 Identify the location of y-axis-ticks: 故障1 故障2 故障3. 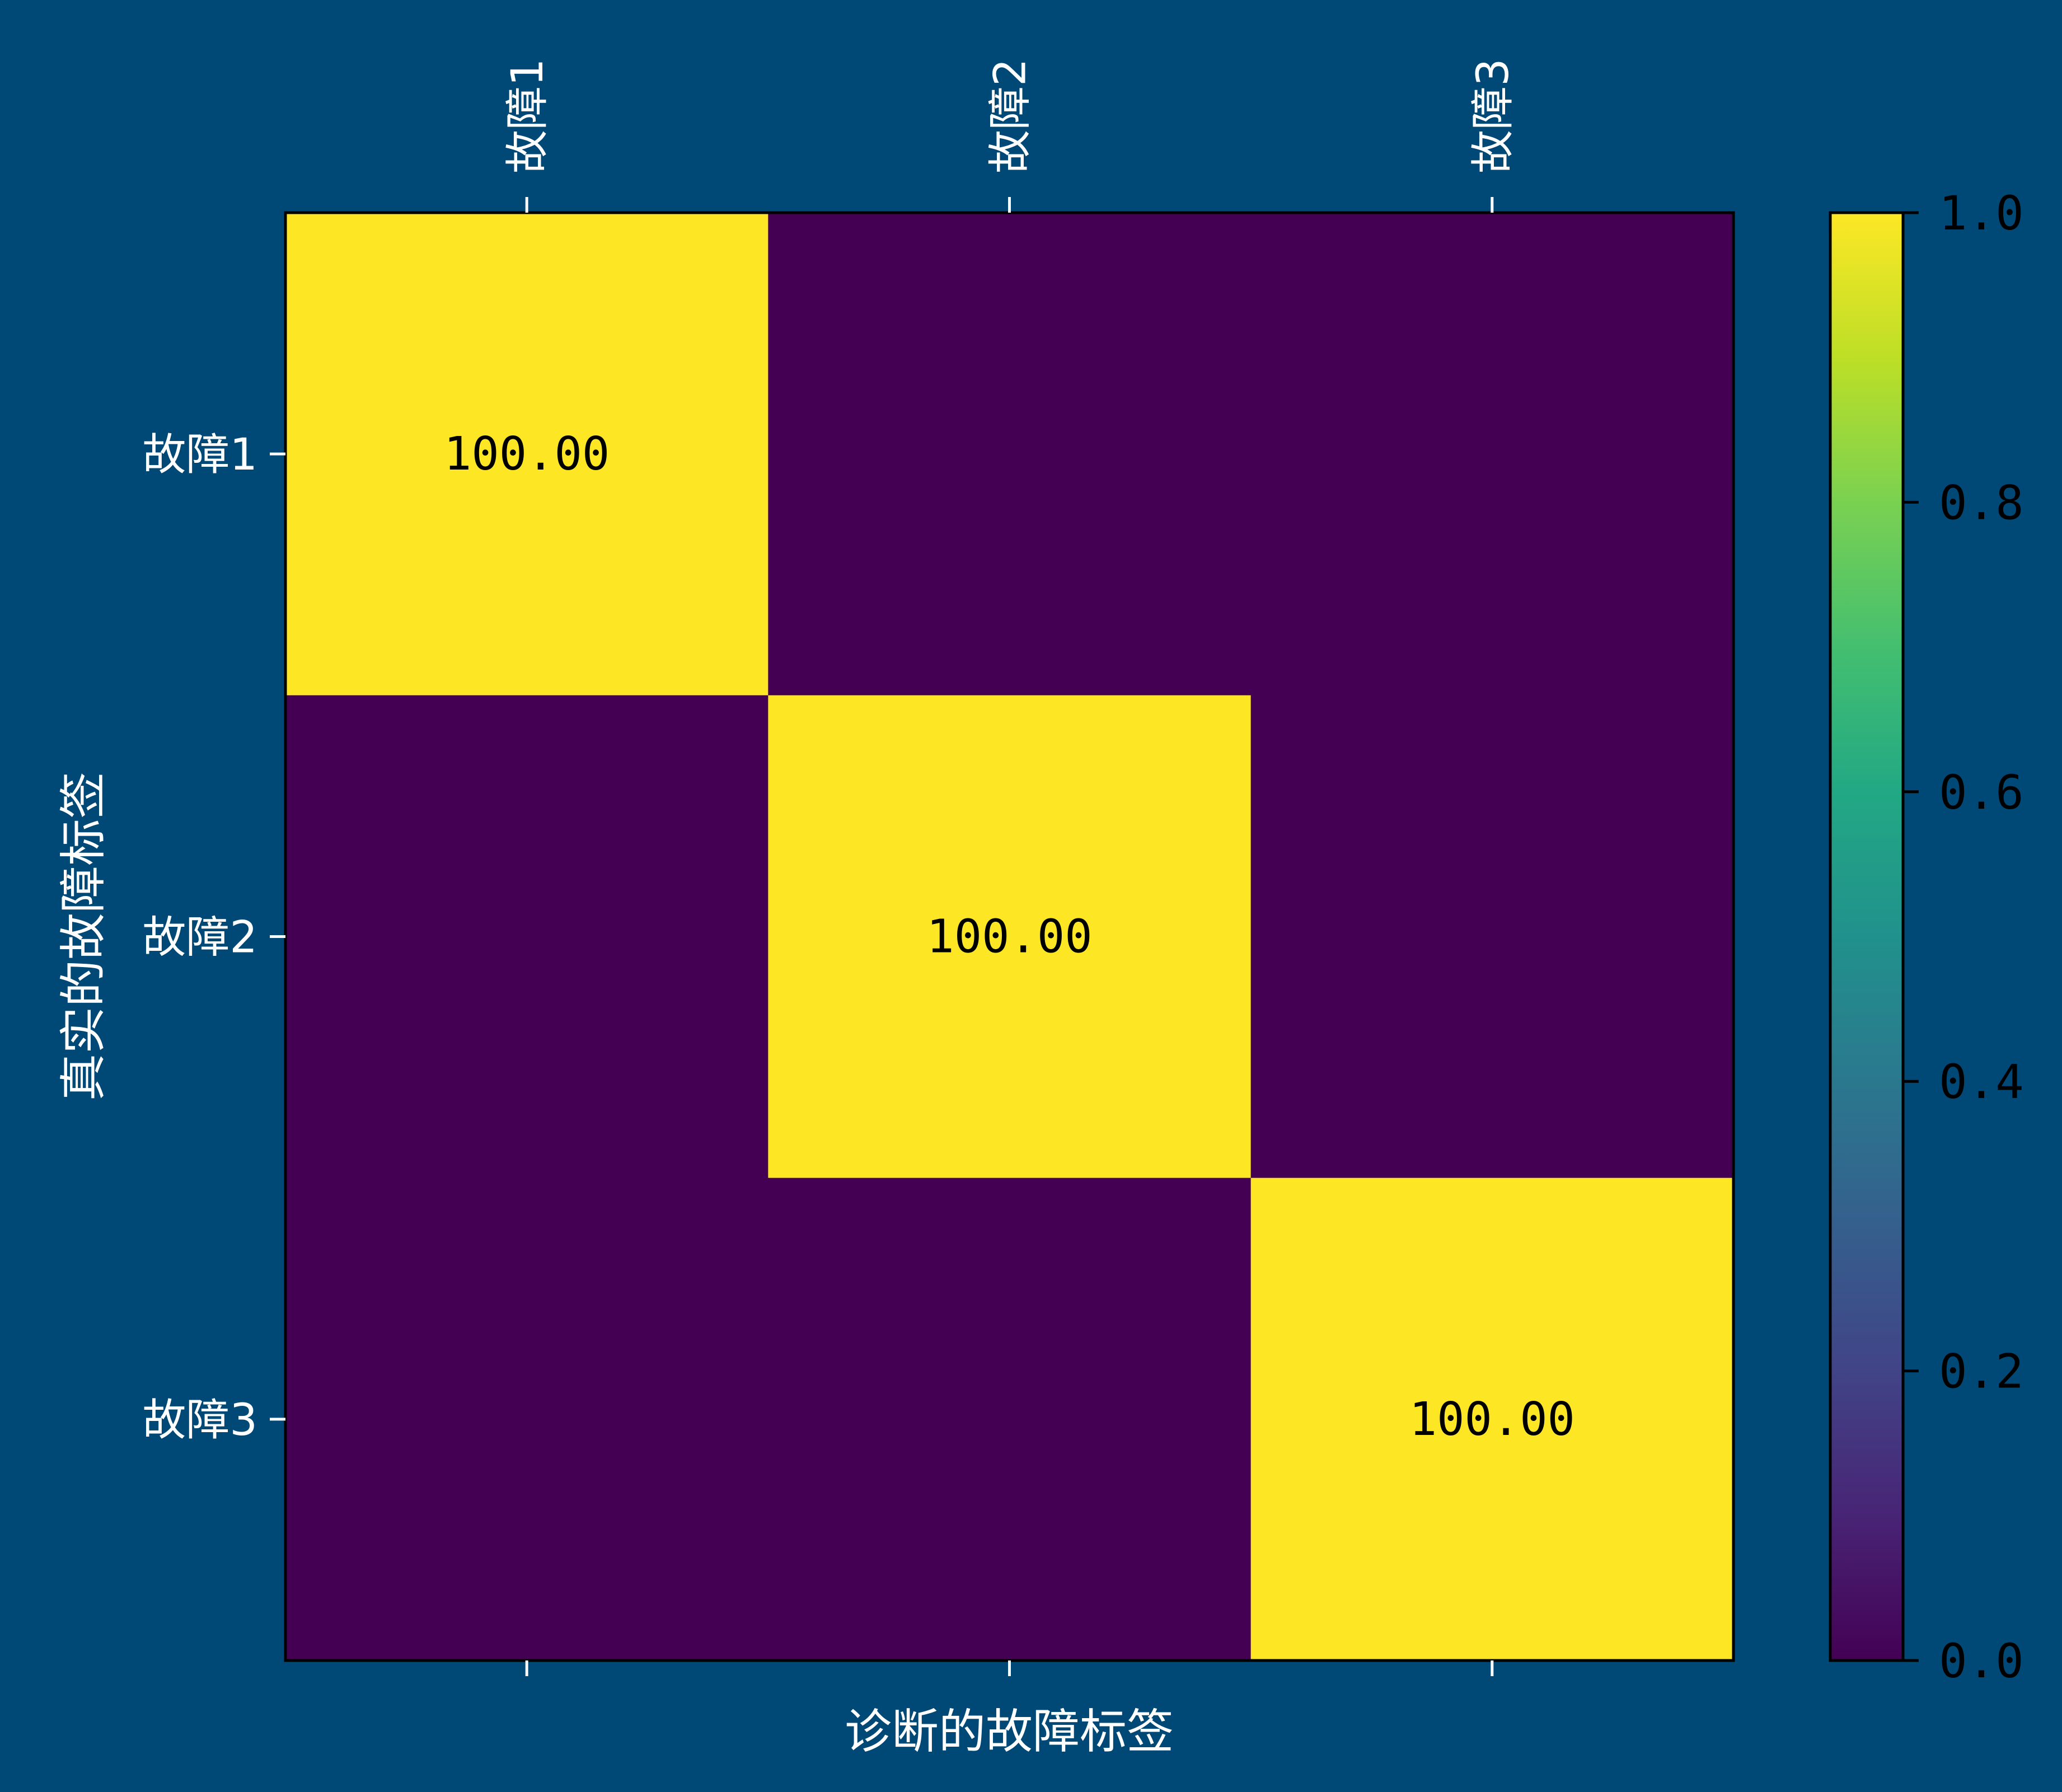
(213, 938).